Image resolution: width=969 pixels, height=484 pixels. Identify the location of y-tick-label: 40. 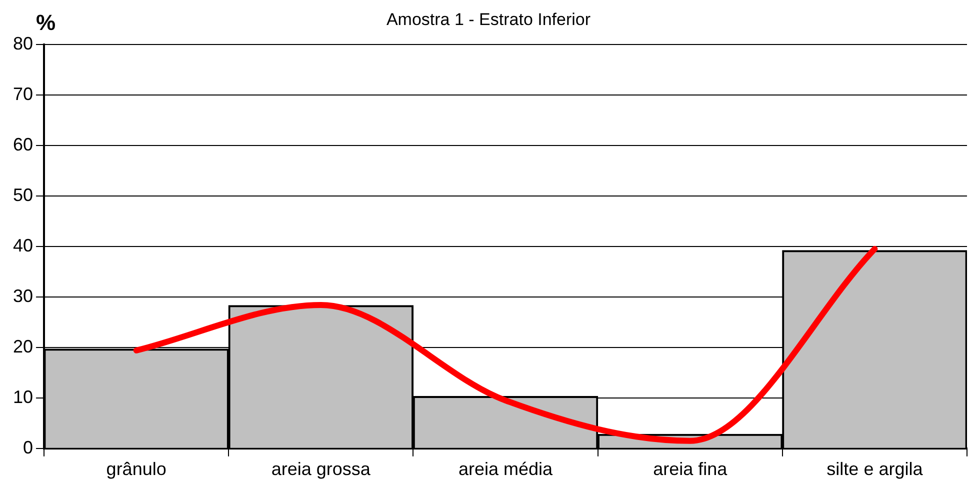
(23, 245).